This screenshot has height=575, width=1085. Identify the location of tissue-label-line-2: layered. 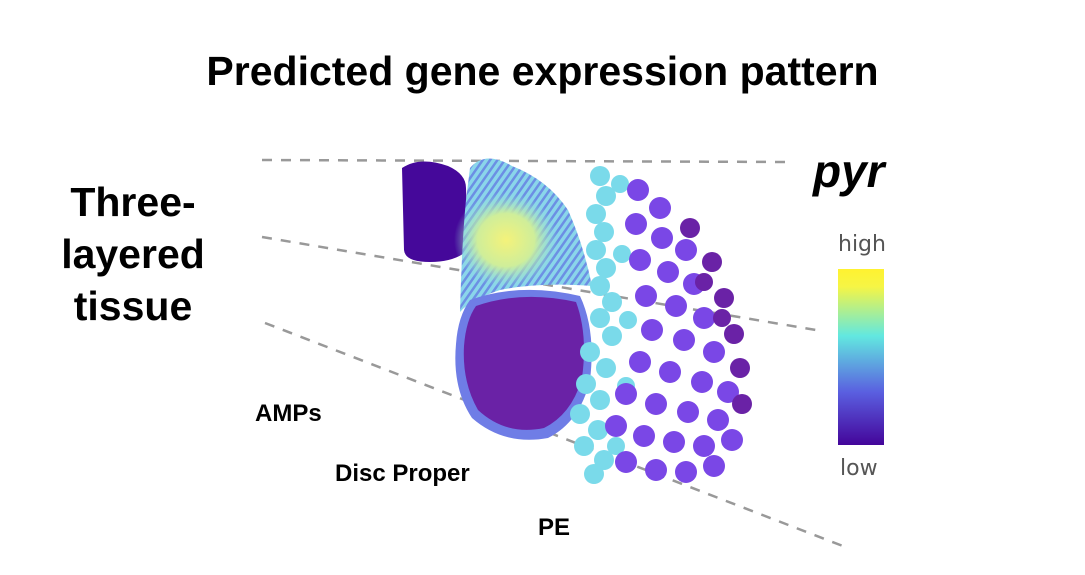
(133, 254).